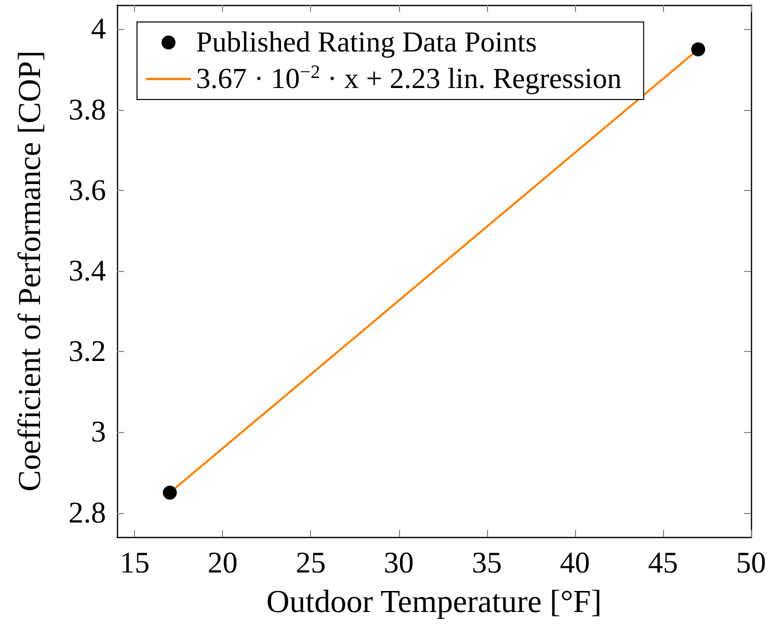  Describe the element at coordinates (366, 42) in the screenshot. I see `legend-label: Published Rating Data Points` at that location.